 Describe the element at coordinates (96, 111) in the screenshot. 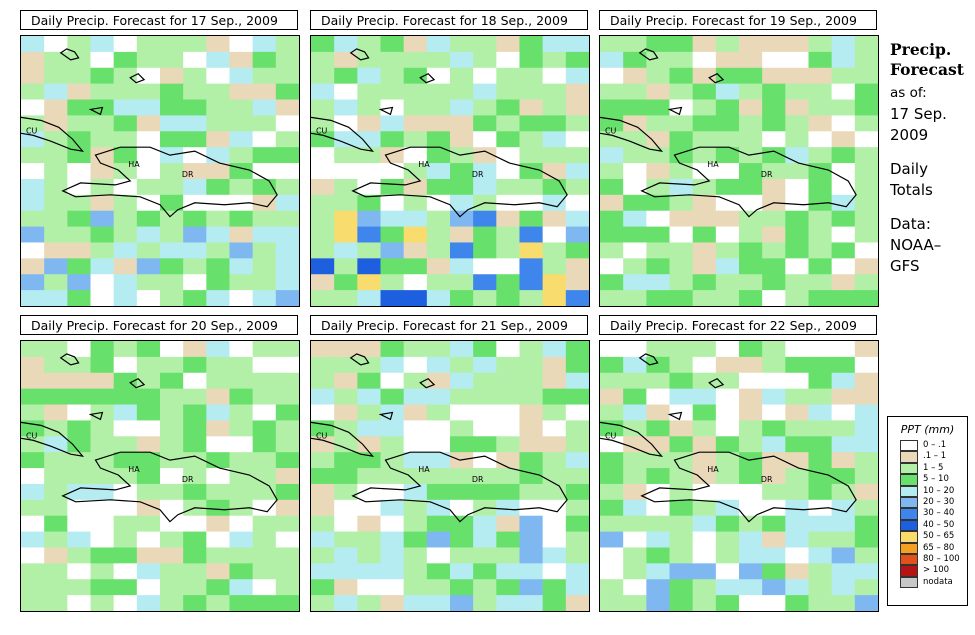

I see `island-outline` at that location.